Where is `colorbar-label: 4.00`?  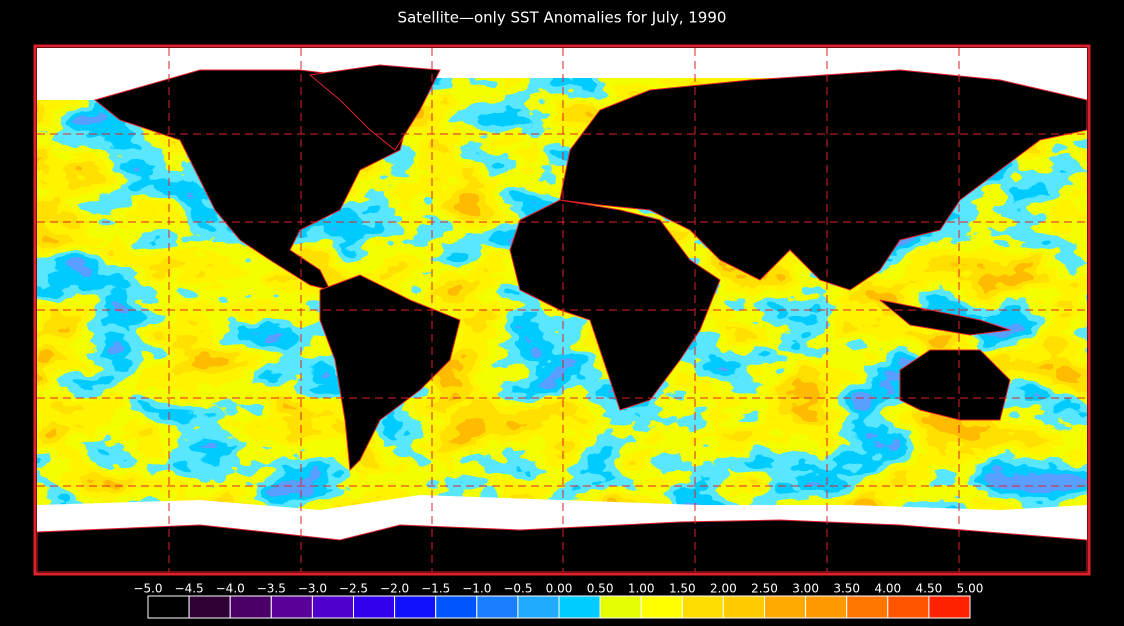 colorbar-label: 4.00 is located at coordinates (887, 589).